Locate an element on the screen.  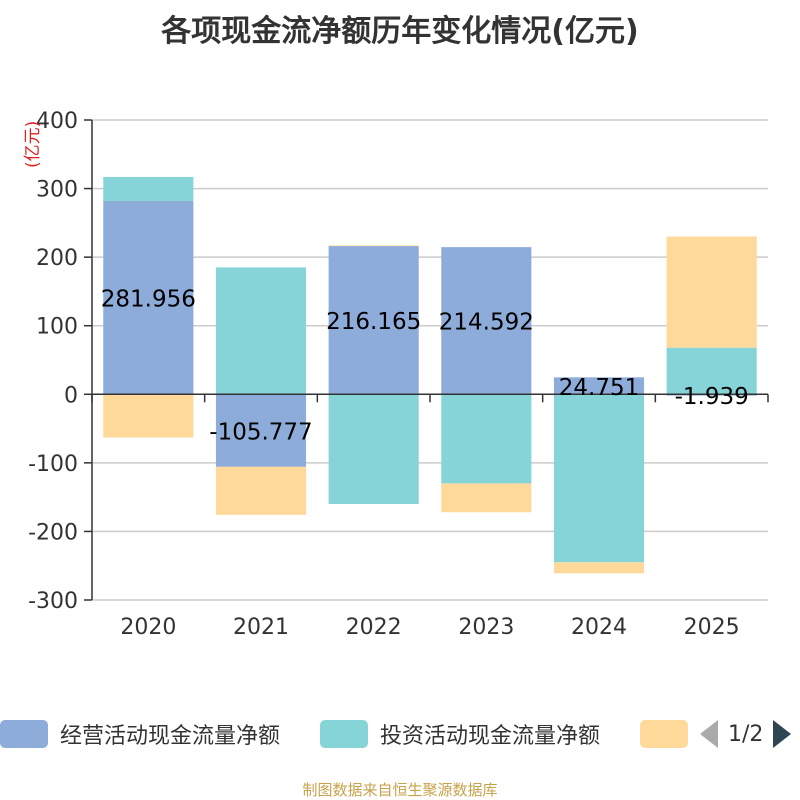
data-label: 214.592 is located at coordinates (486, 323).